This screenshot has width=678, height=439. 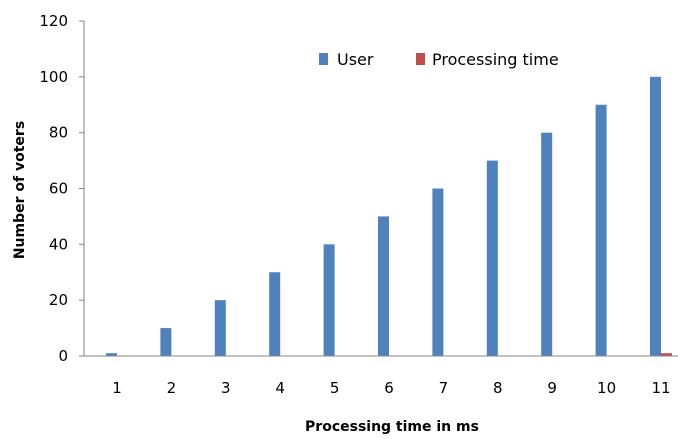 I want to click on x-tick-label: 9, so click(x=552, y=388).